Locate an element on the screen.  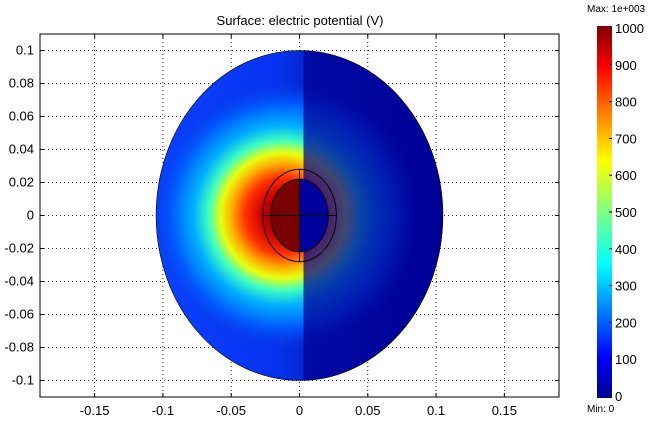
colorbar-tick-label: 0 is located at coordinates (618, 396).